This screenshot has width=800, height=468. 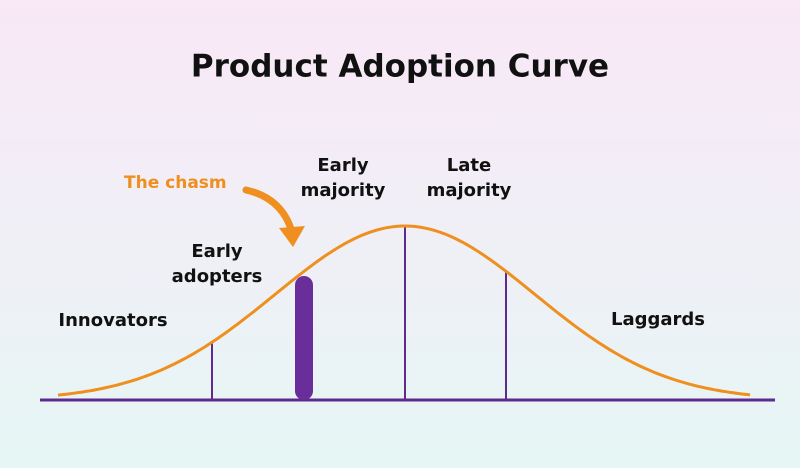 What do you see at coordinates (217, 276) in the screenshot?
I see `segment-label: adopters` at bounding box center [217, 276].